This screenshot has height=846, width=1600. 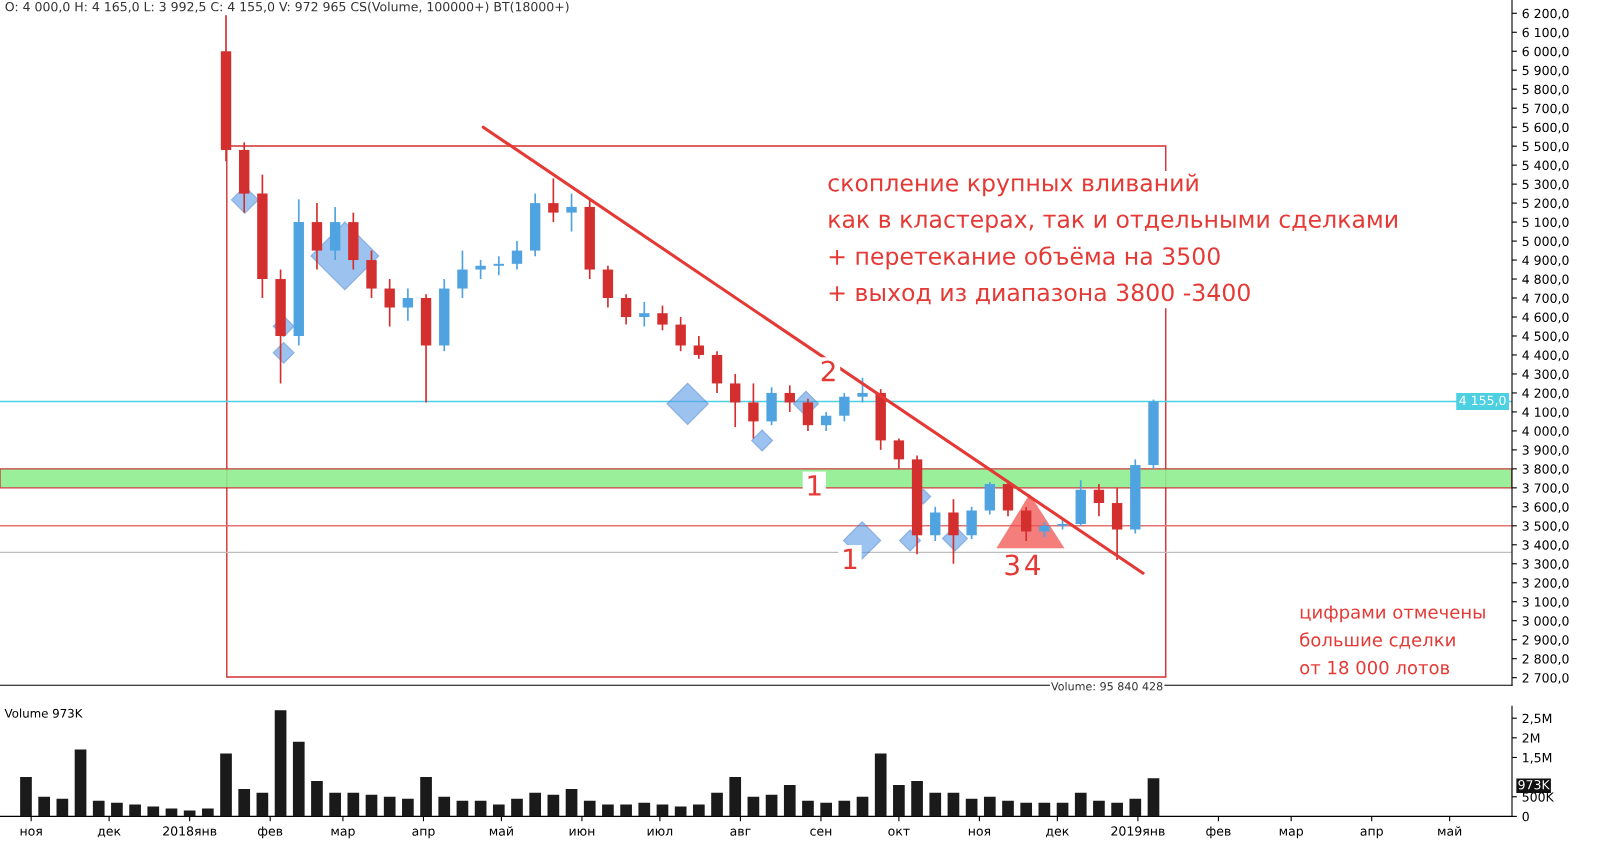 What do you see at coordinates (43, 713) in the screenshot?
I see `chart-title: Volume 973K` at bounding box center [43, 713].